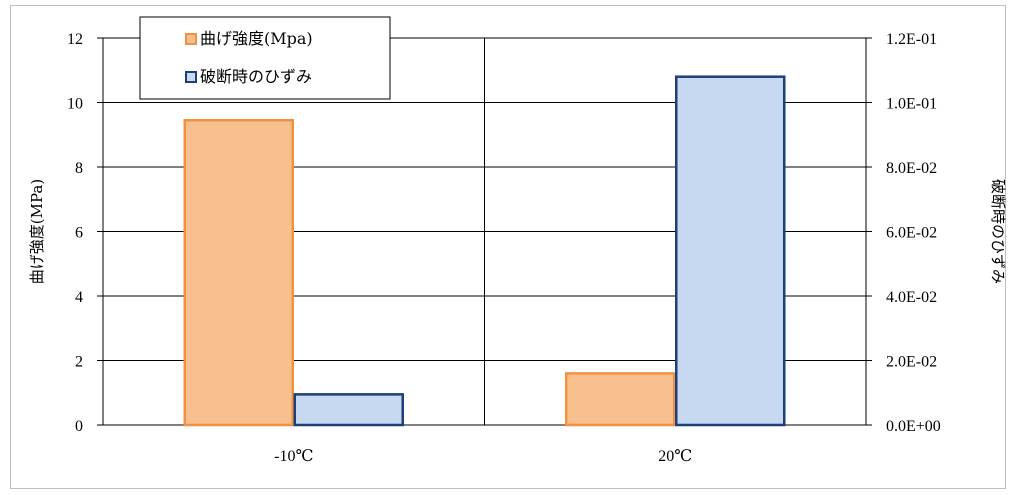 This screenshot has width=1017, height=495. What do you see at coordinates (911, 39) in the screenshot?
I see `y2-tick-label: 1.2E-01` at bounding box center [911, 39].